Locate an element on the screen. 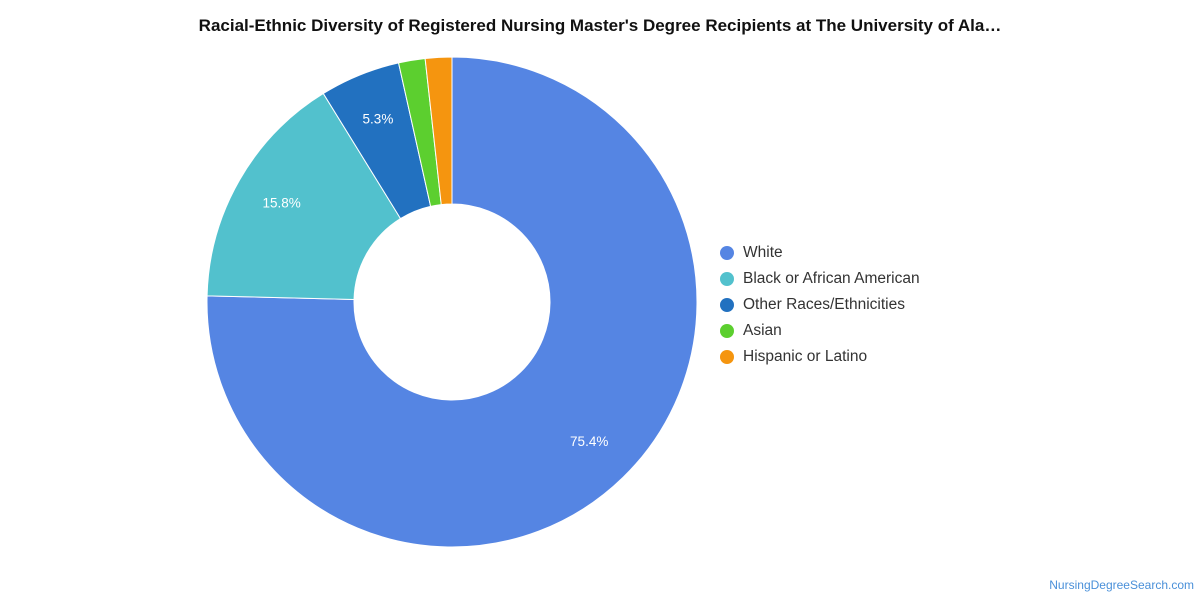  slice-hispanic-or-latino is located at coordinates (438, 131).